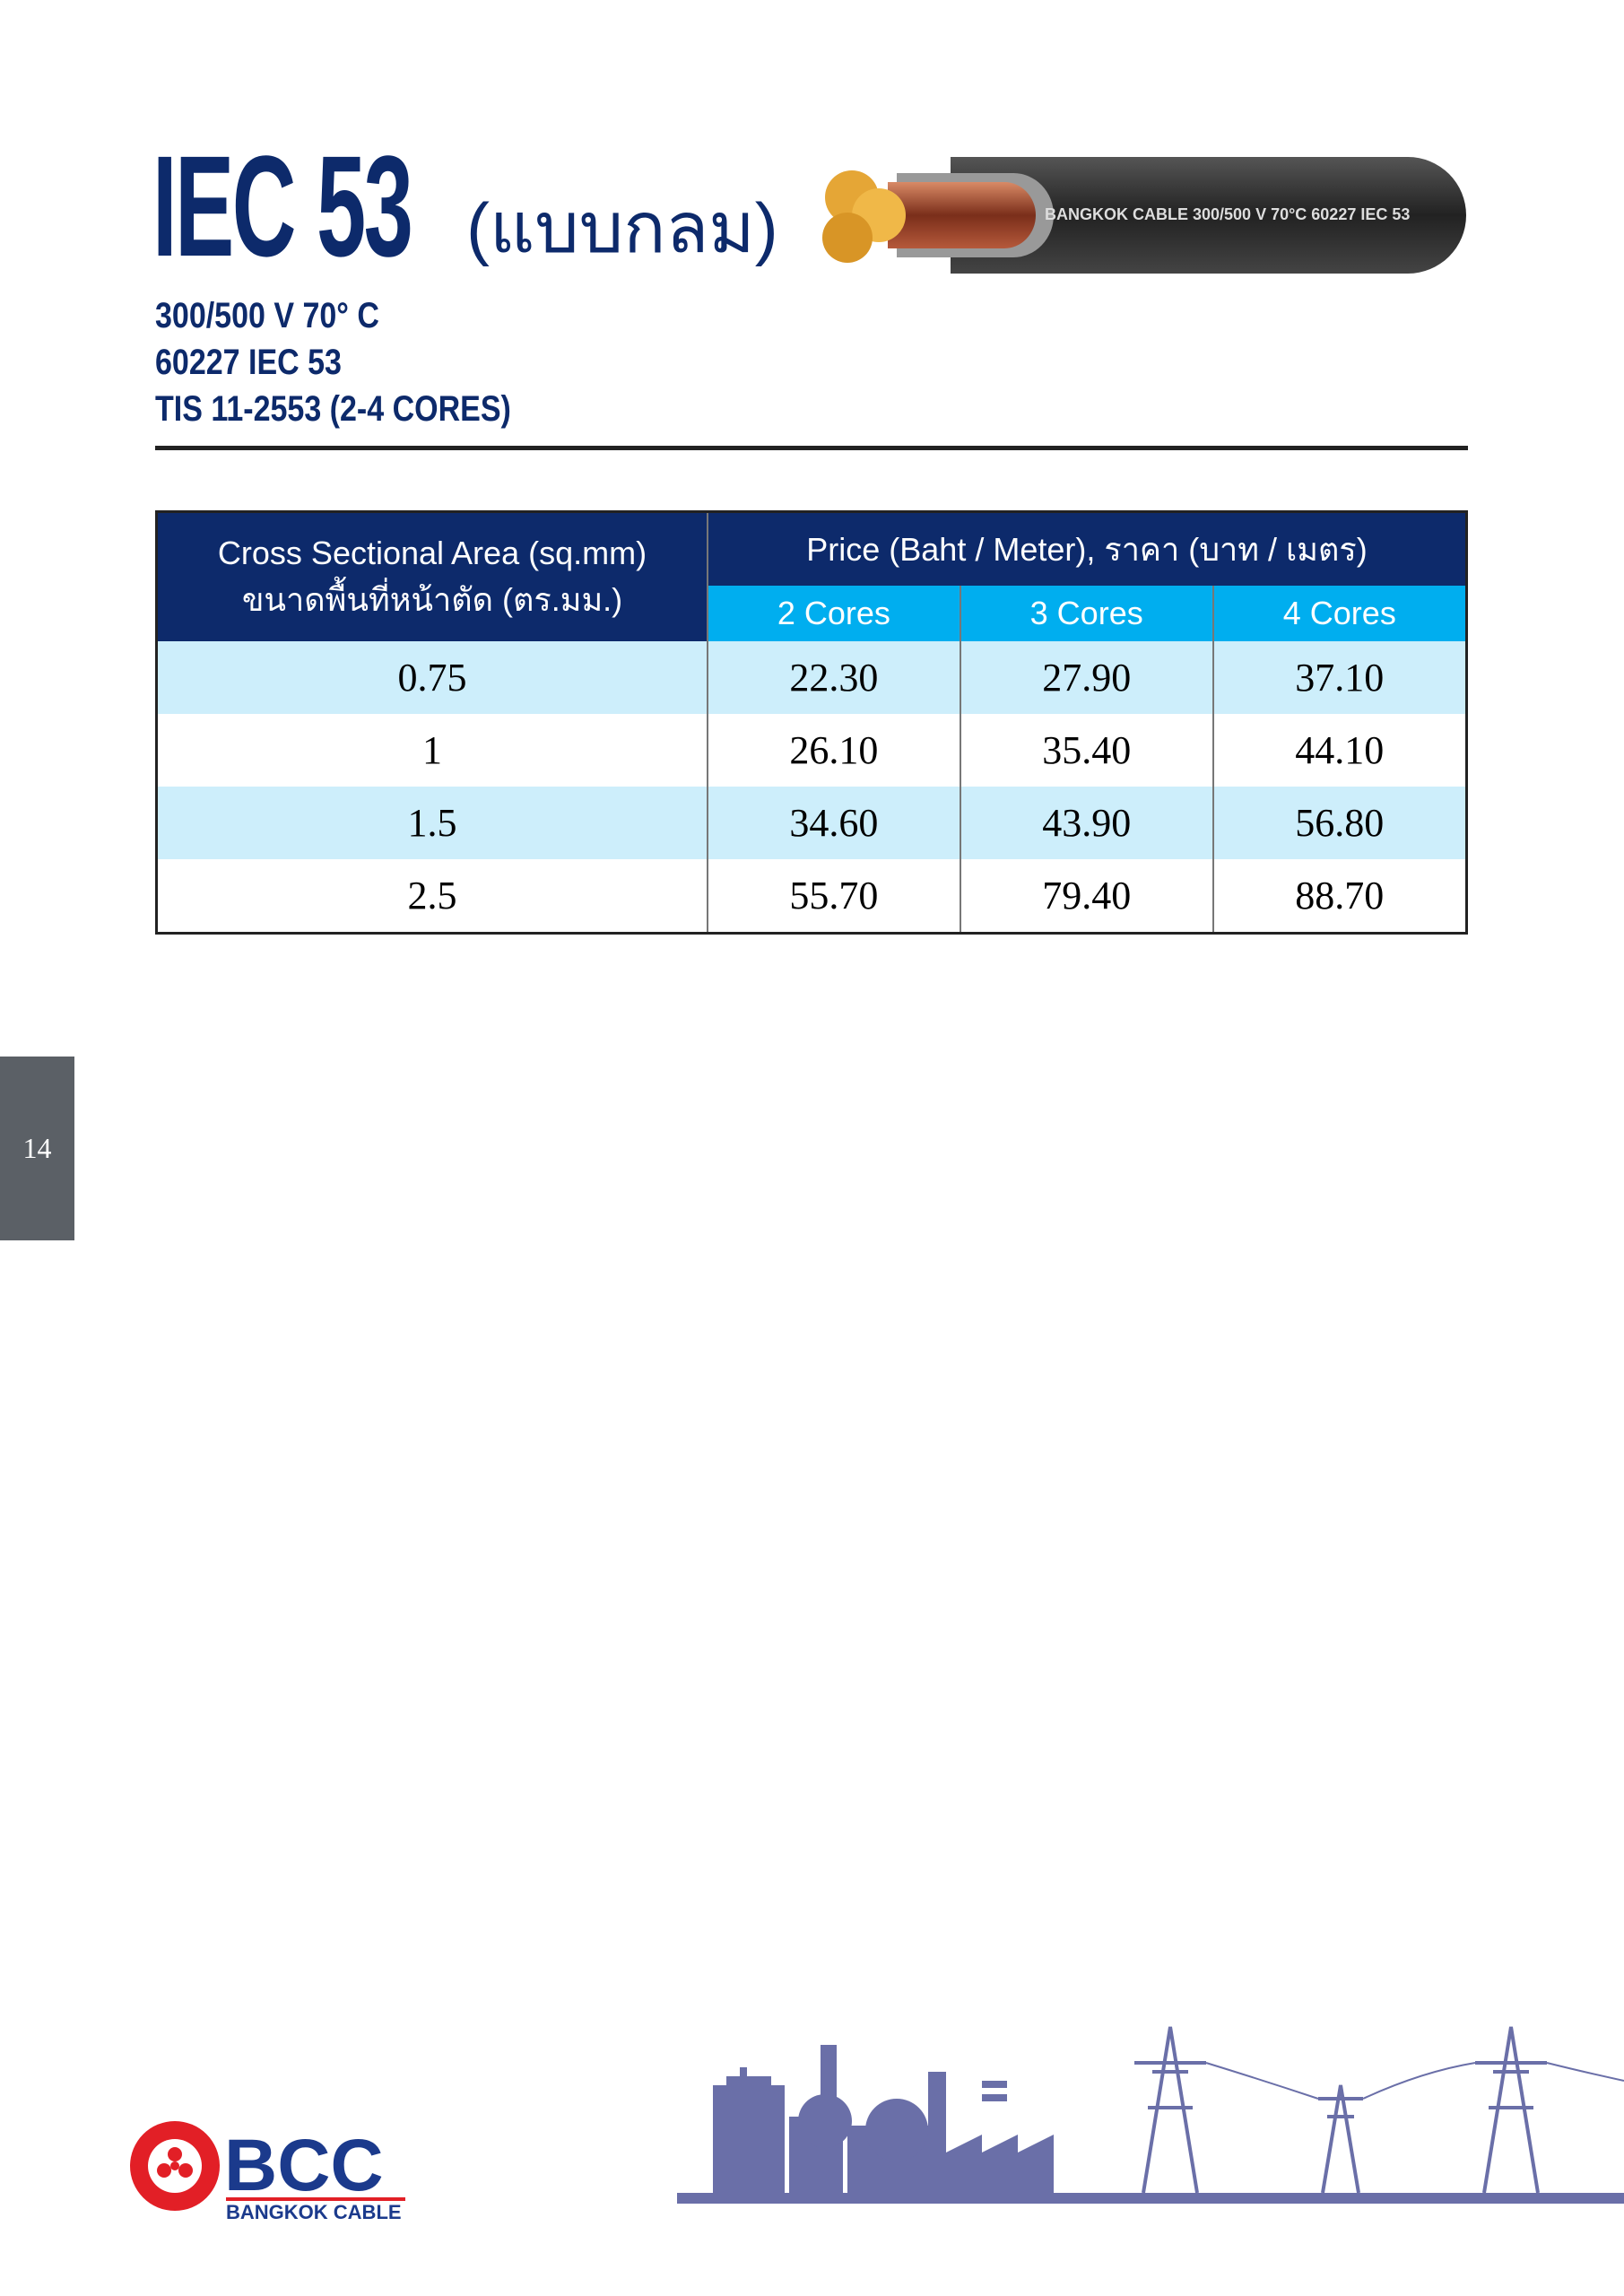 The image size is (1624, 2296). Describe the element at coordinates (1086, 895) in the screenshot. I see `price-cell: 79.40` at that location.